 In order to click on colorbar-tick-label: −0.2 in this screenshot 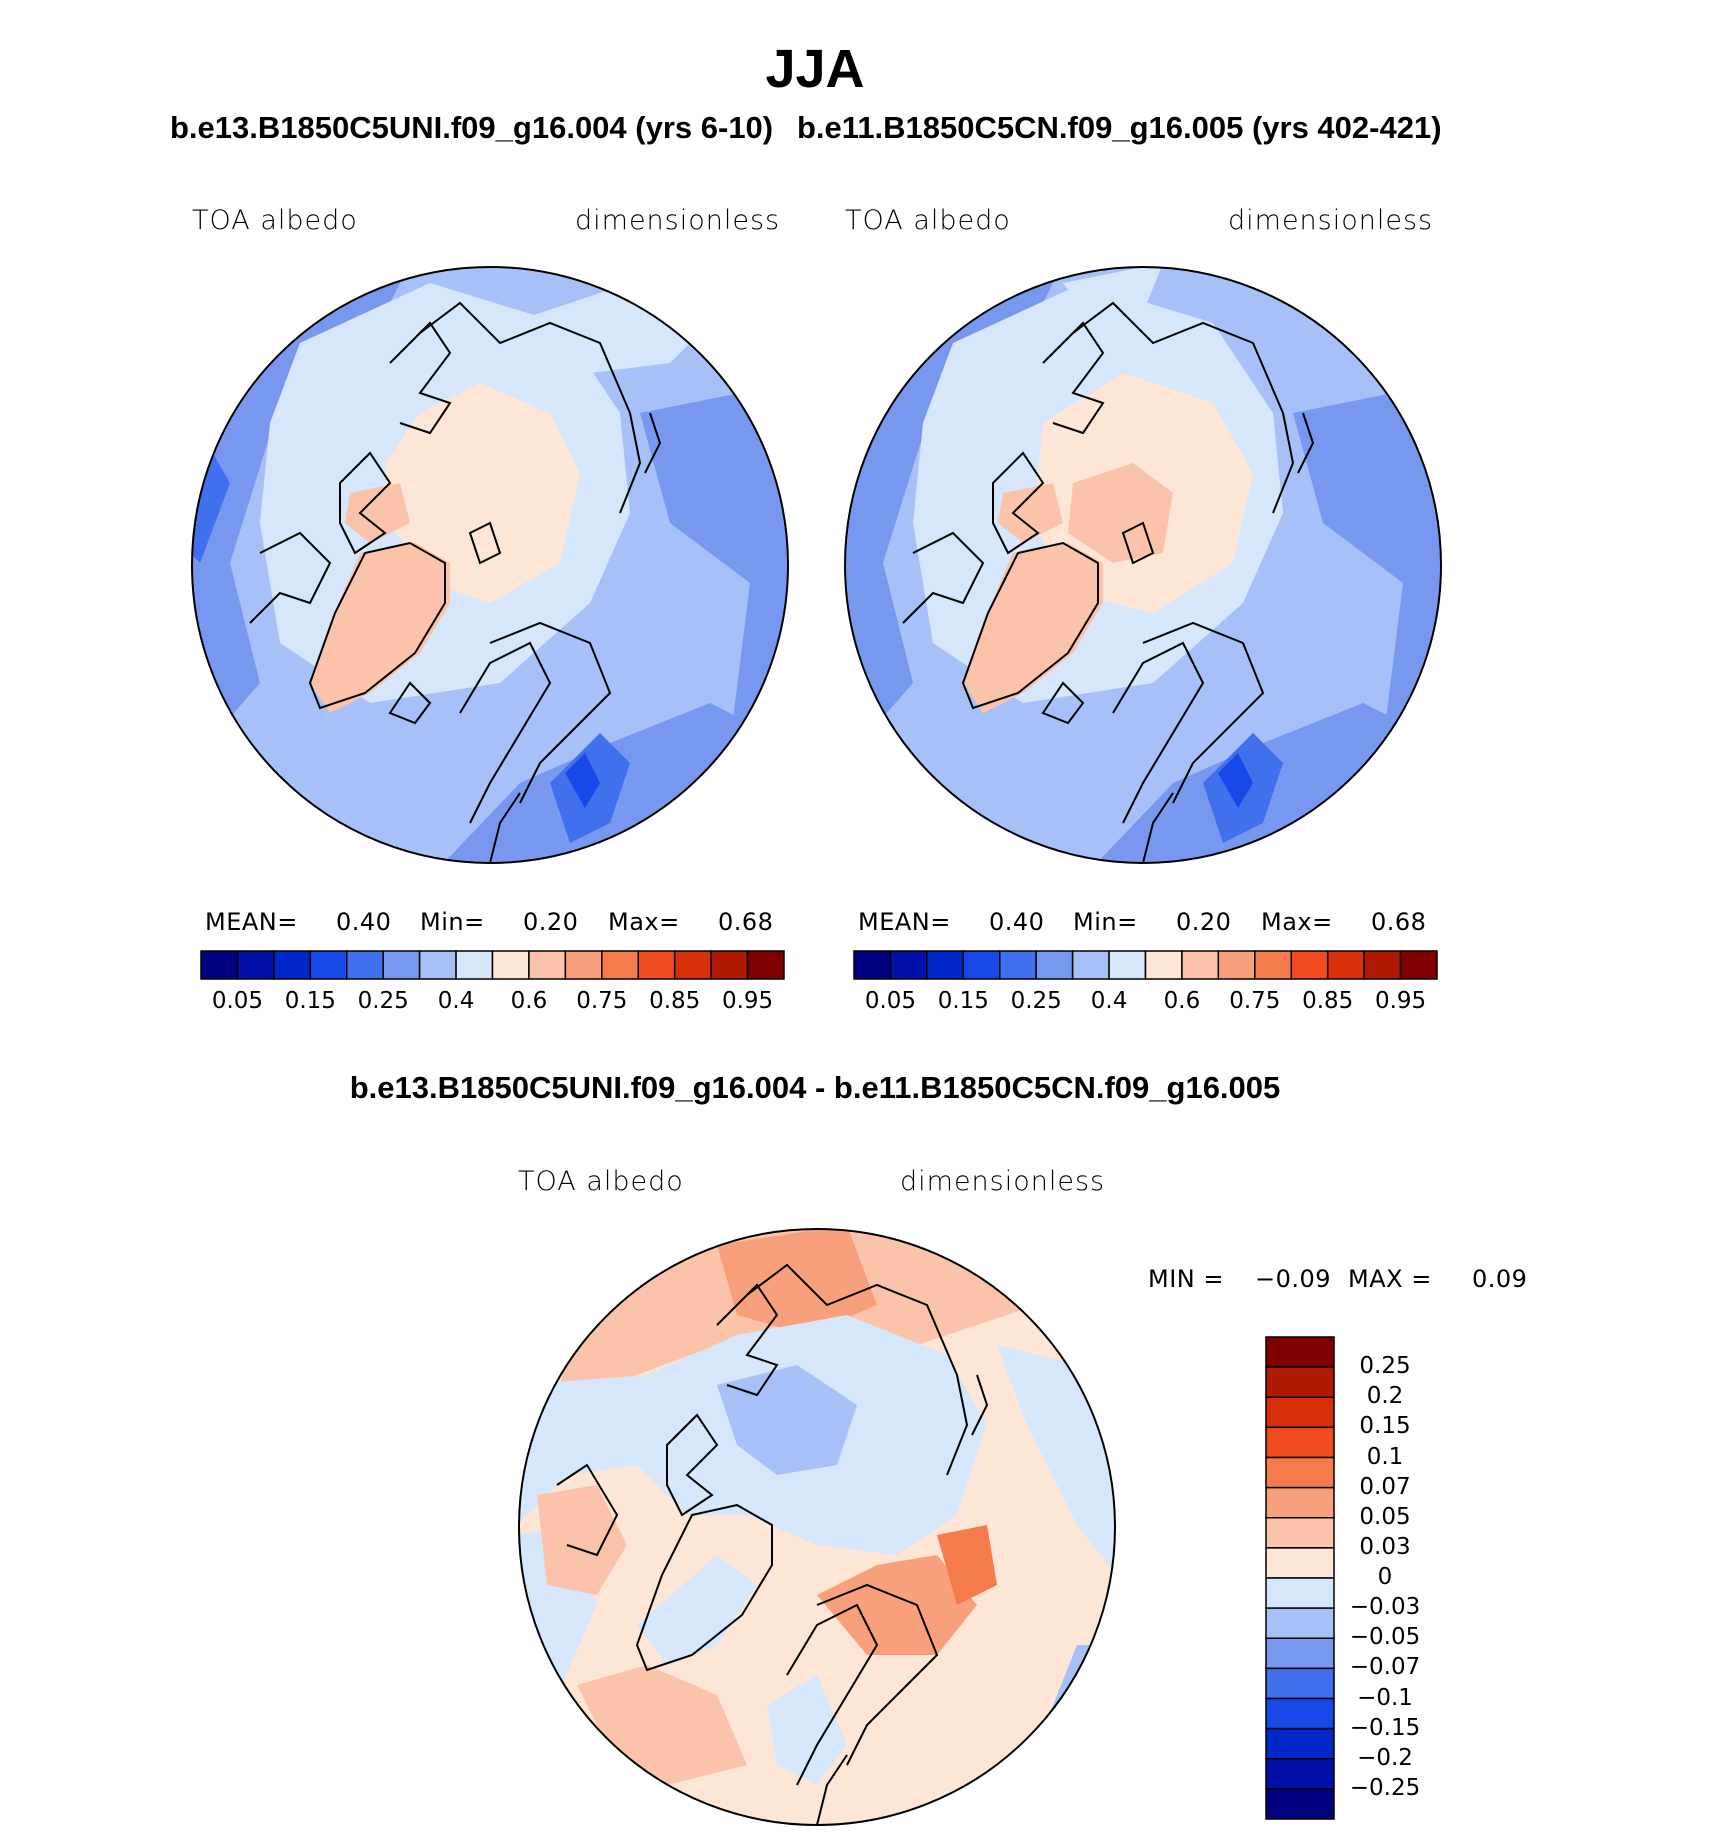, I will do `click(1385, 1757)`.